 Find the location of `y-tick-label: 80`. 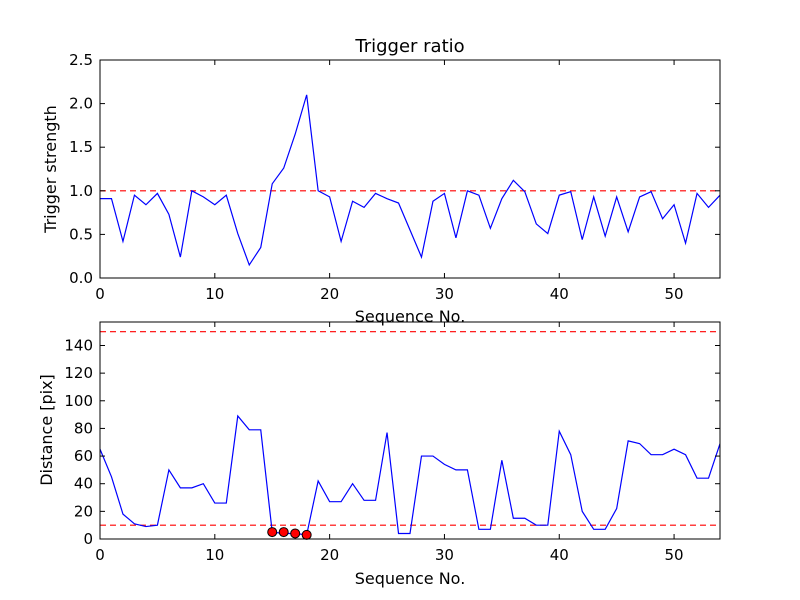

y-tick-label: 80 is located at coordinates (83, 428).